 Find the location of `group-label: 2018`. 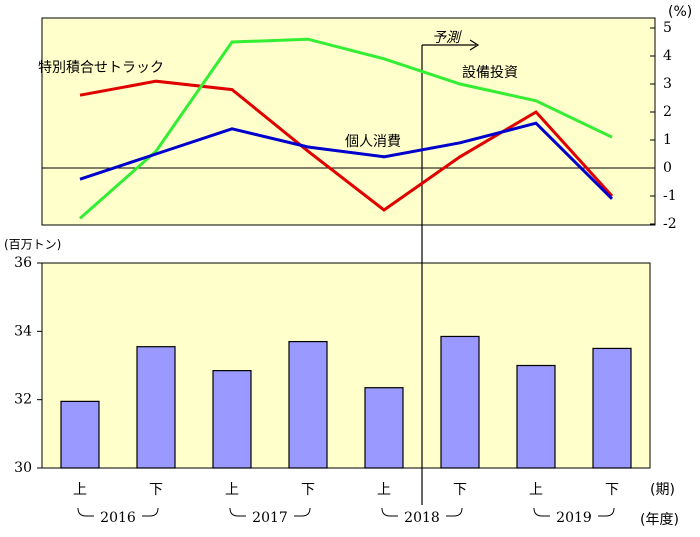

group-label: 2018 is located at coordinates (422, 518).